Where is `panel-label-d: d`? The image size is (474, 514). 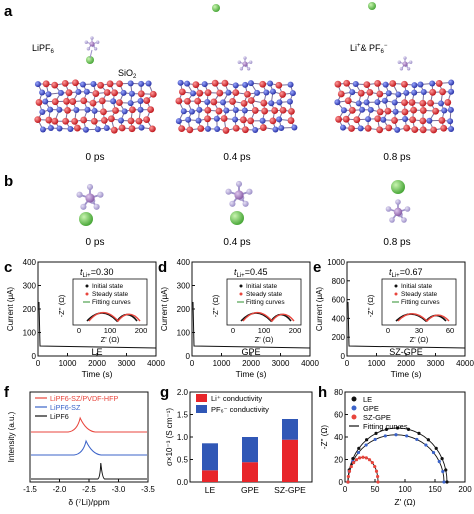 panel-label-d: d is located at coordinates (162, 267).